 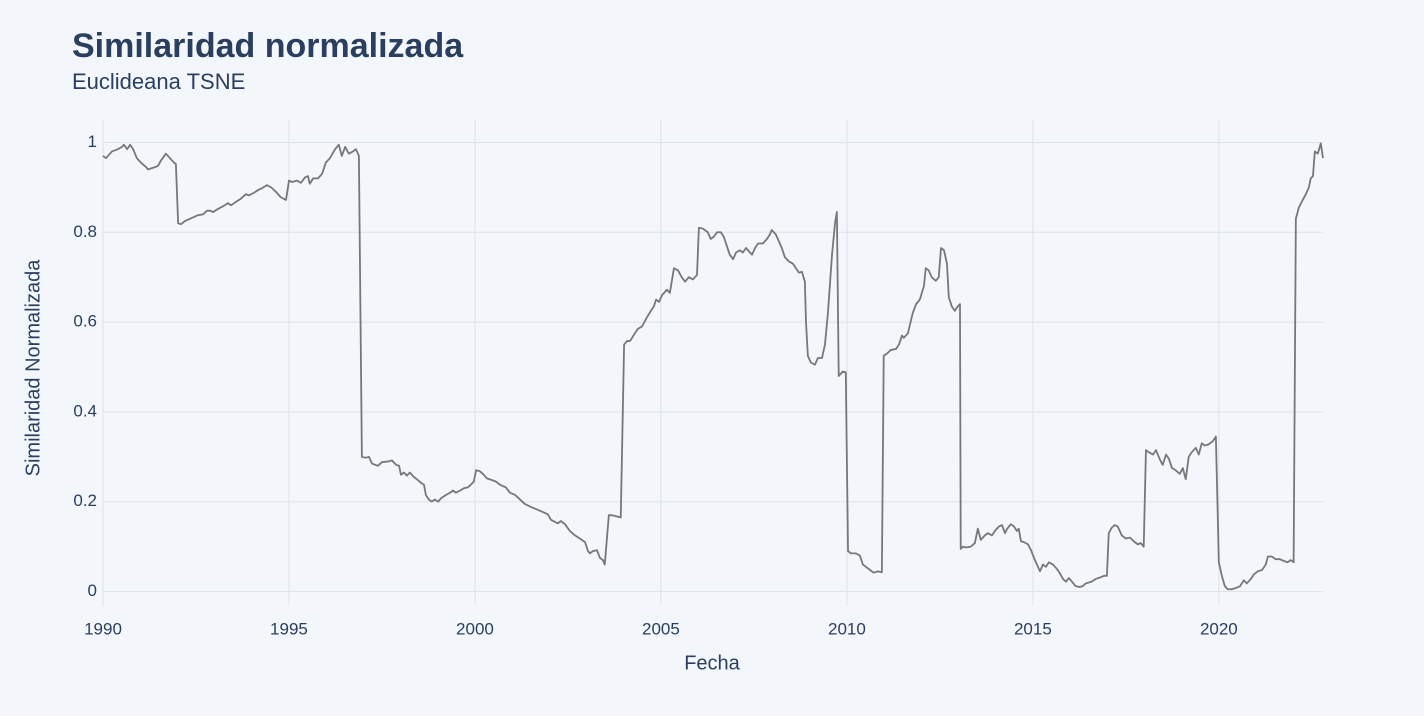 What do you see at coordinates (268, 46) in the screenshot?
I see `chart-title: Similaridad normalizada` at bounding box center [268, 46].